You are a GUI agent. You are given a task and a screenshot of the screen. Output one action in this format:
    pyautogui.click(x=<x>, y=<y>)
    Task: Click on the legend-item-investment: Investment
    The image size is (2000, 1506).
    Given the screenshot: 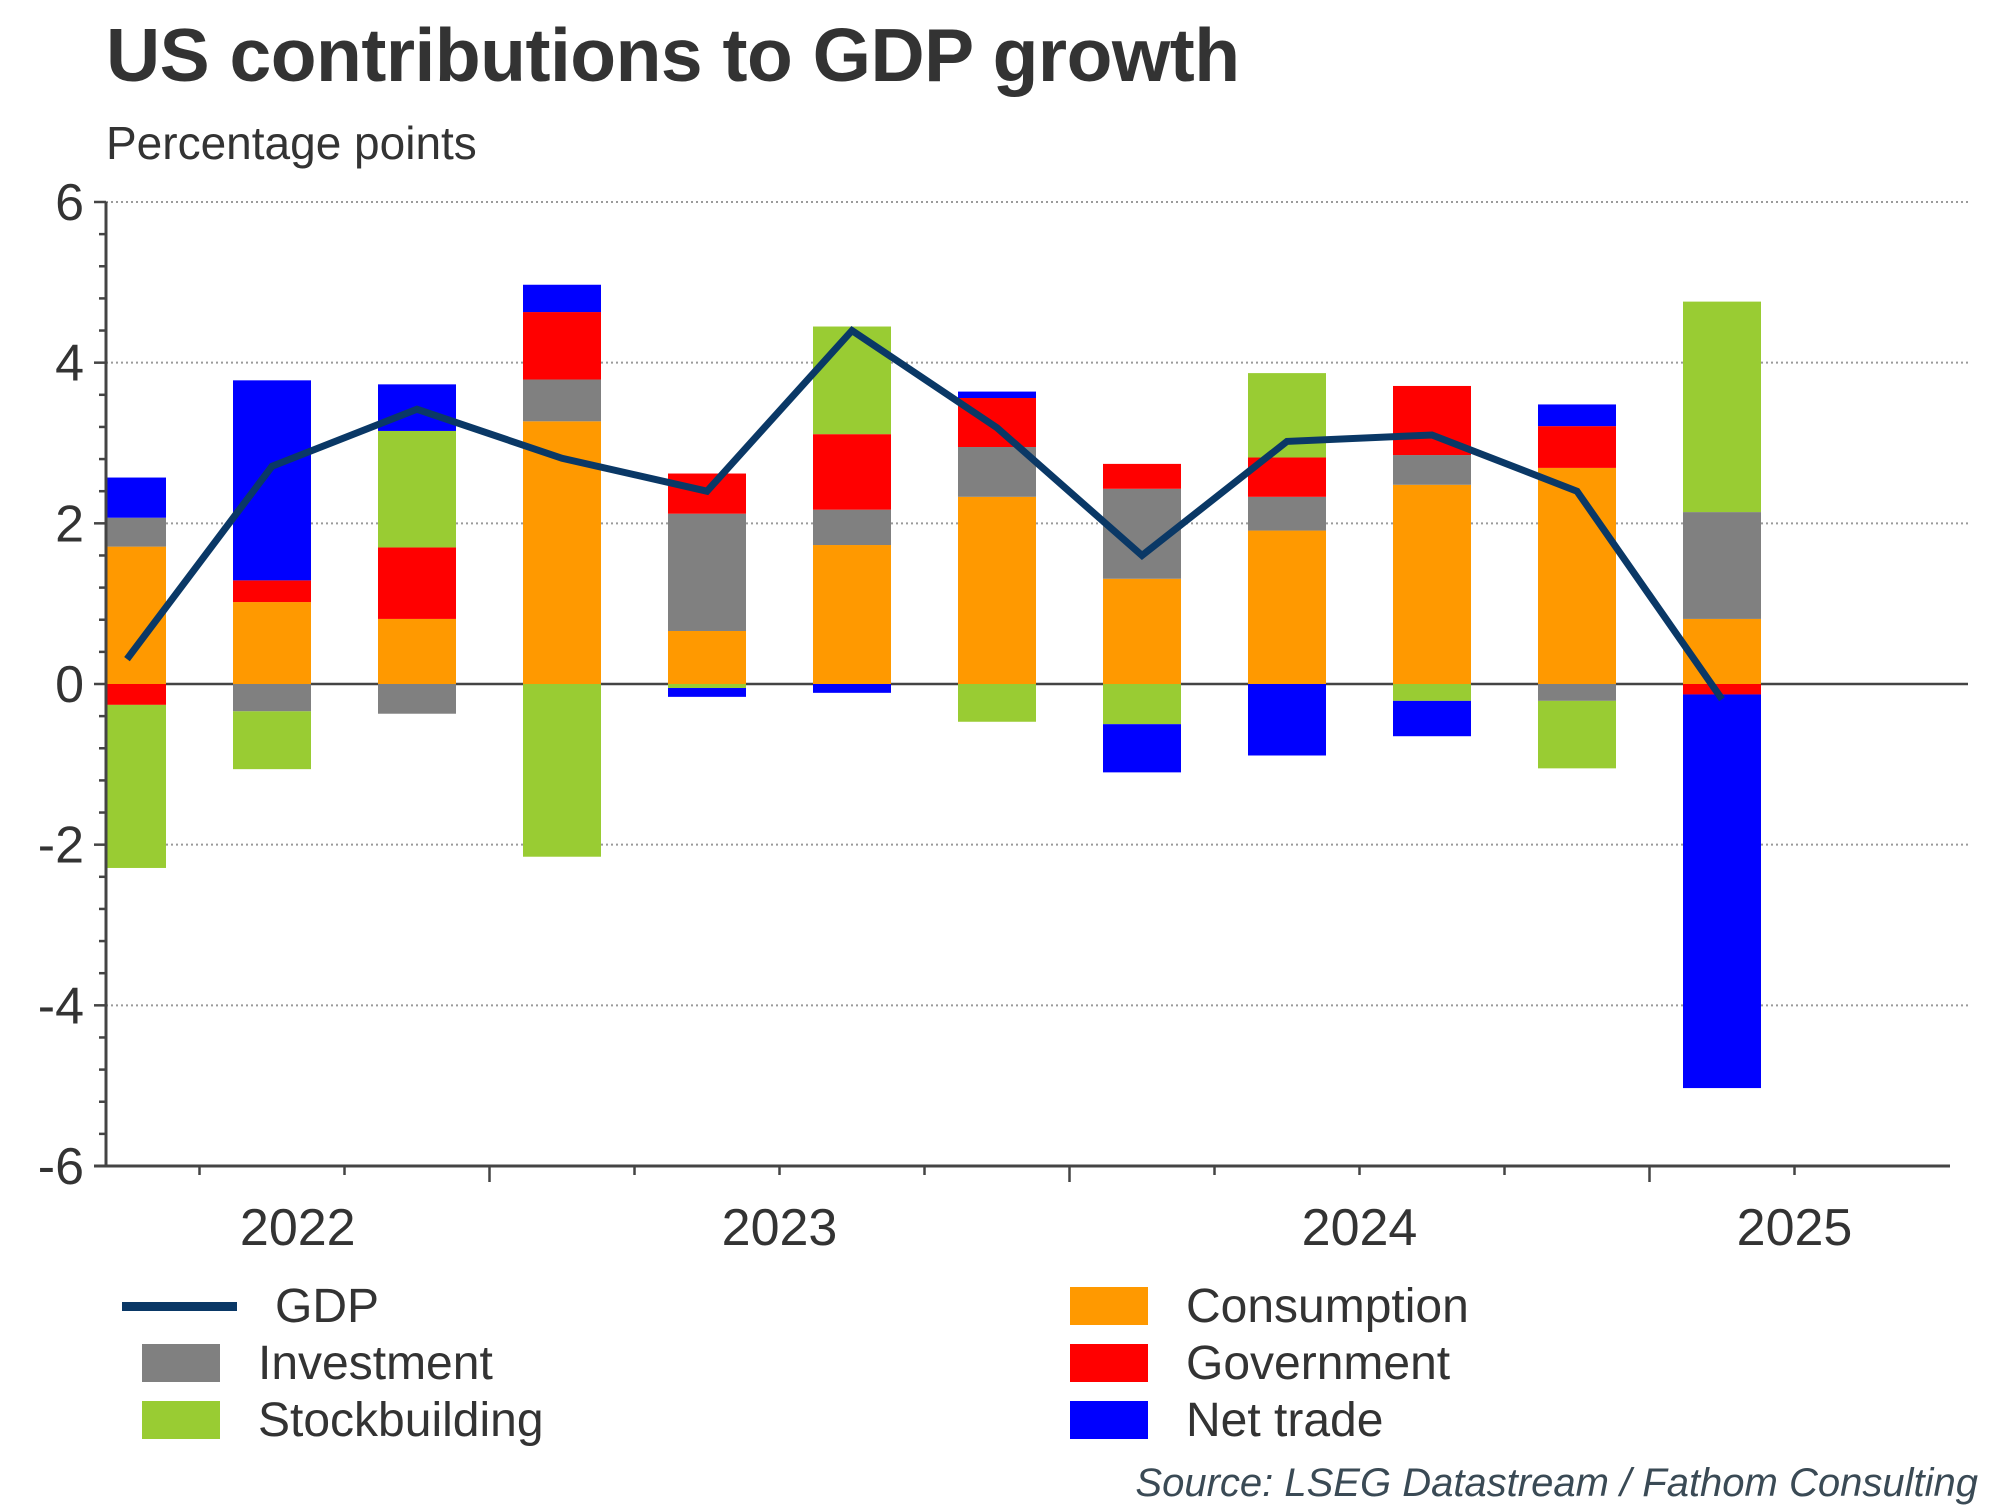 What is the action you would take?
    pyautogui.click(x=317, y=1363)
    